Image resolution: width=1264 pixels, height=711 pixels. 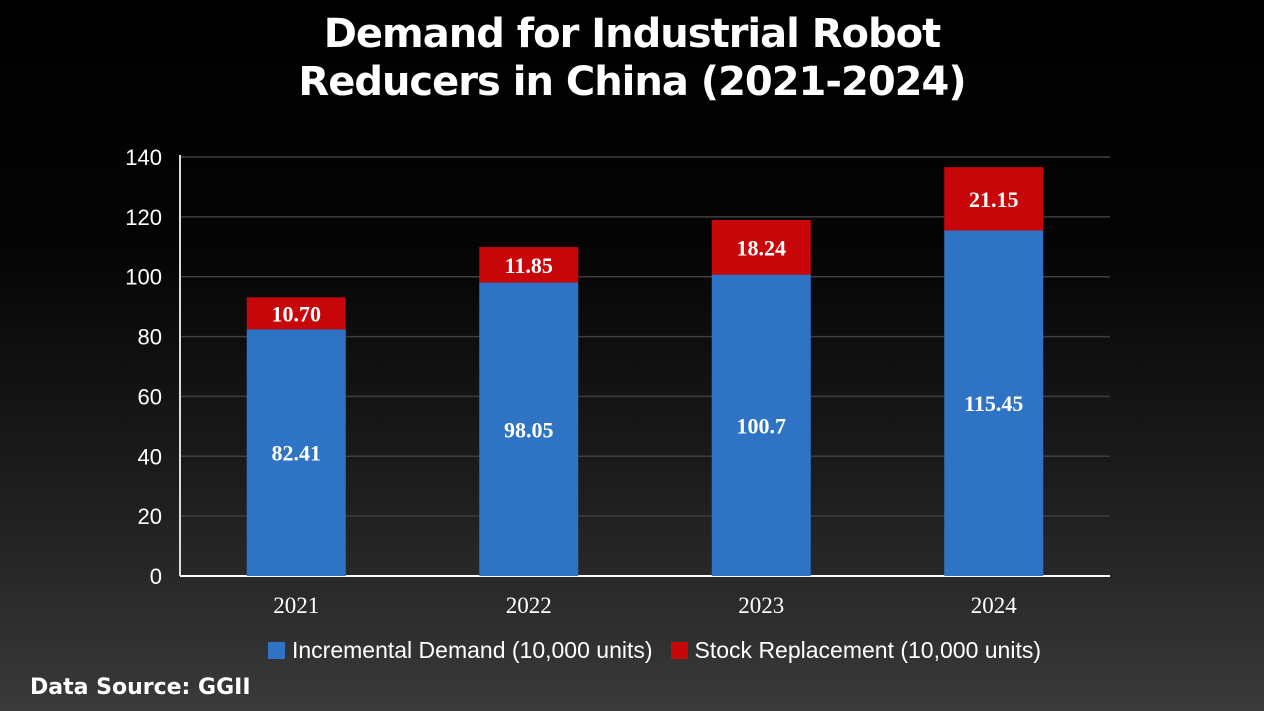 I want to click on y-tick-label: 140, so click(x=143, y=157).